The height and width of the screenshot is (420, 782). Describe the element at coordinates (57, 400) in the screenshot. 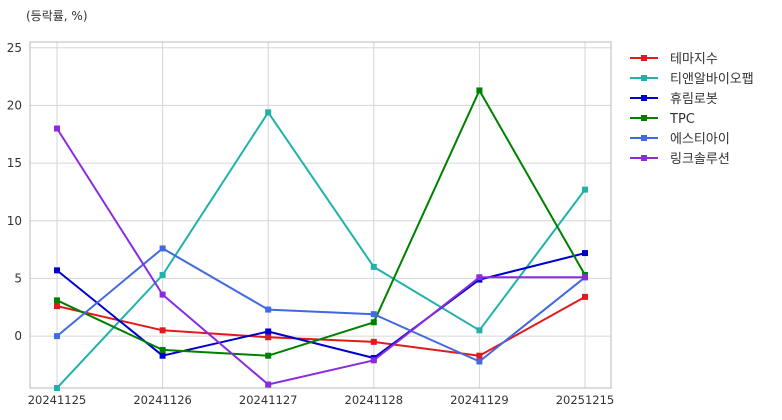

I see `x-tick-label: 20241125` at that location.